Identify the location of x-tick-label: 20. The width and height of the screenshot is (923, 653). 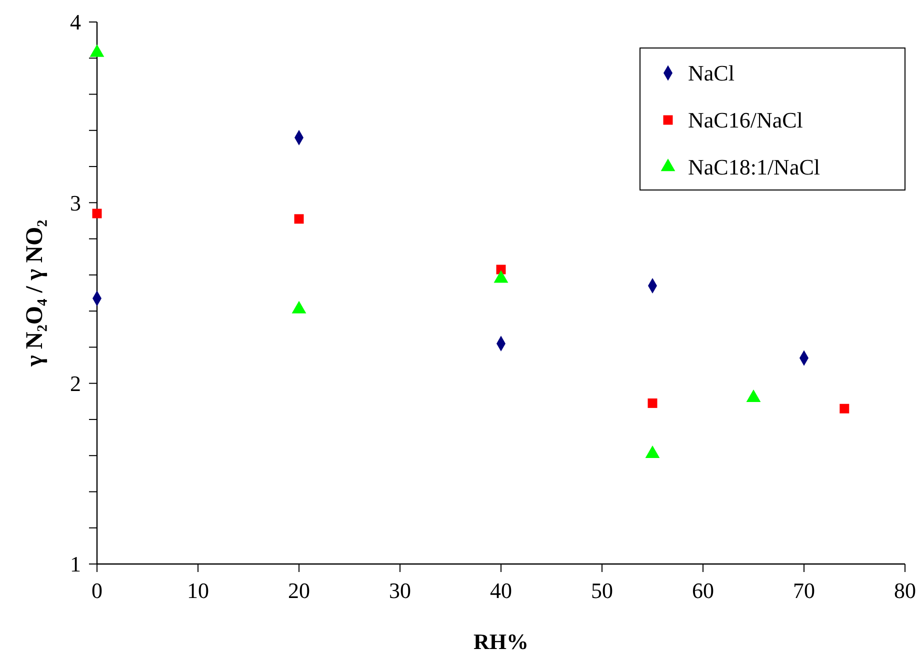
(299, 590).